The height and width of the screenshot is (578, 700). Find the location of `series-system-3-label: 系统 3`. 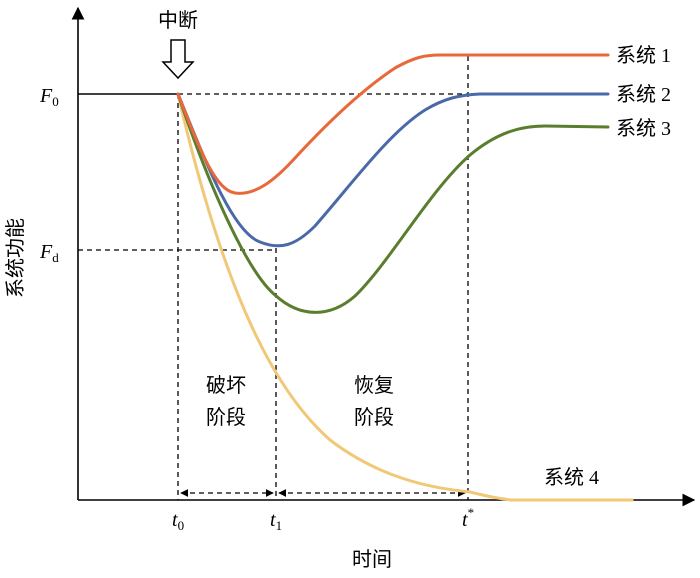

series-system-3-label: 系统 3 is located at coordinates (643, 128).